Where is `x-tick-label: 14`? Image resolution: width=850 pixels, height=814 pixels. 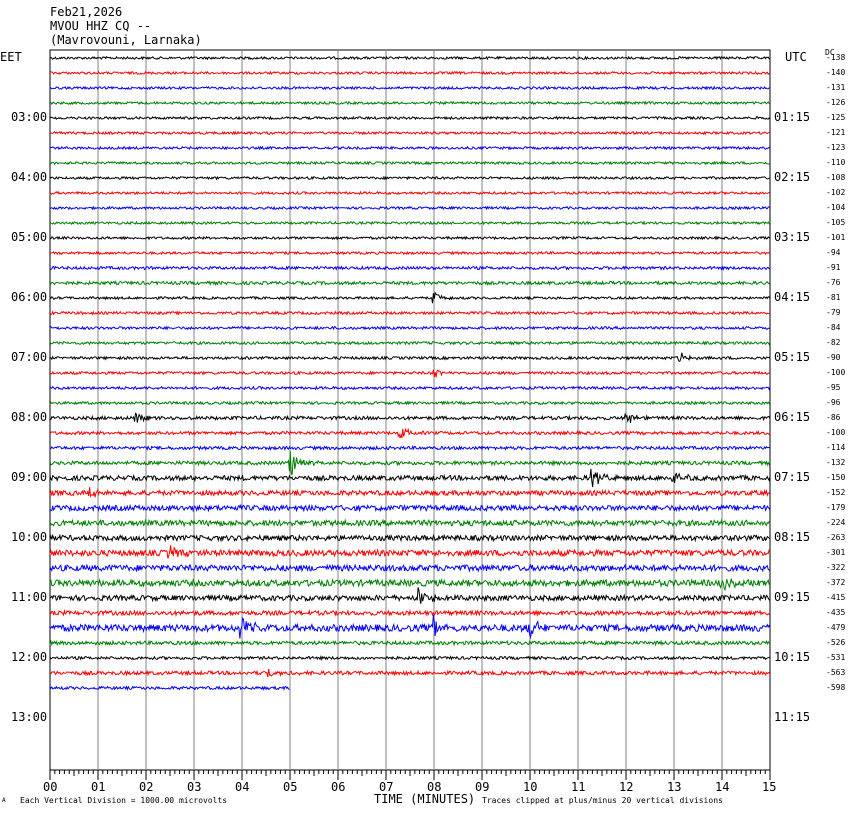
x-tick-label: 14 is located at coordinates (722, 787).